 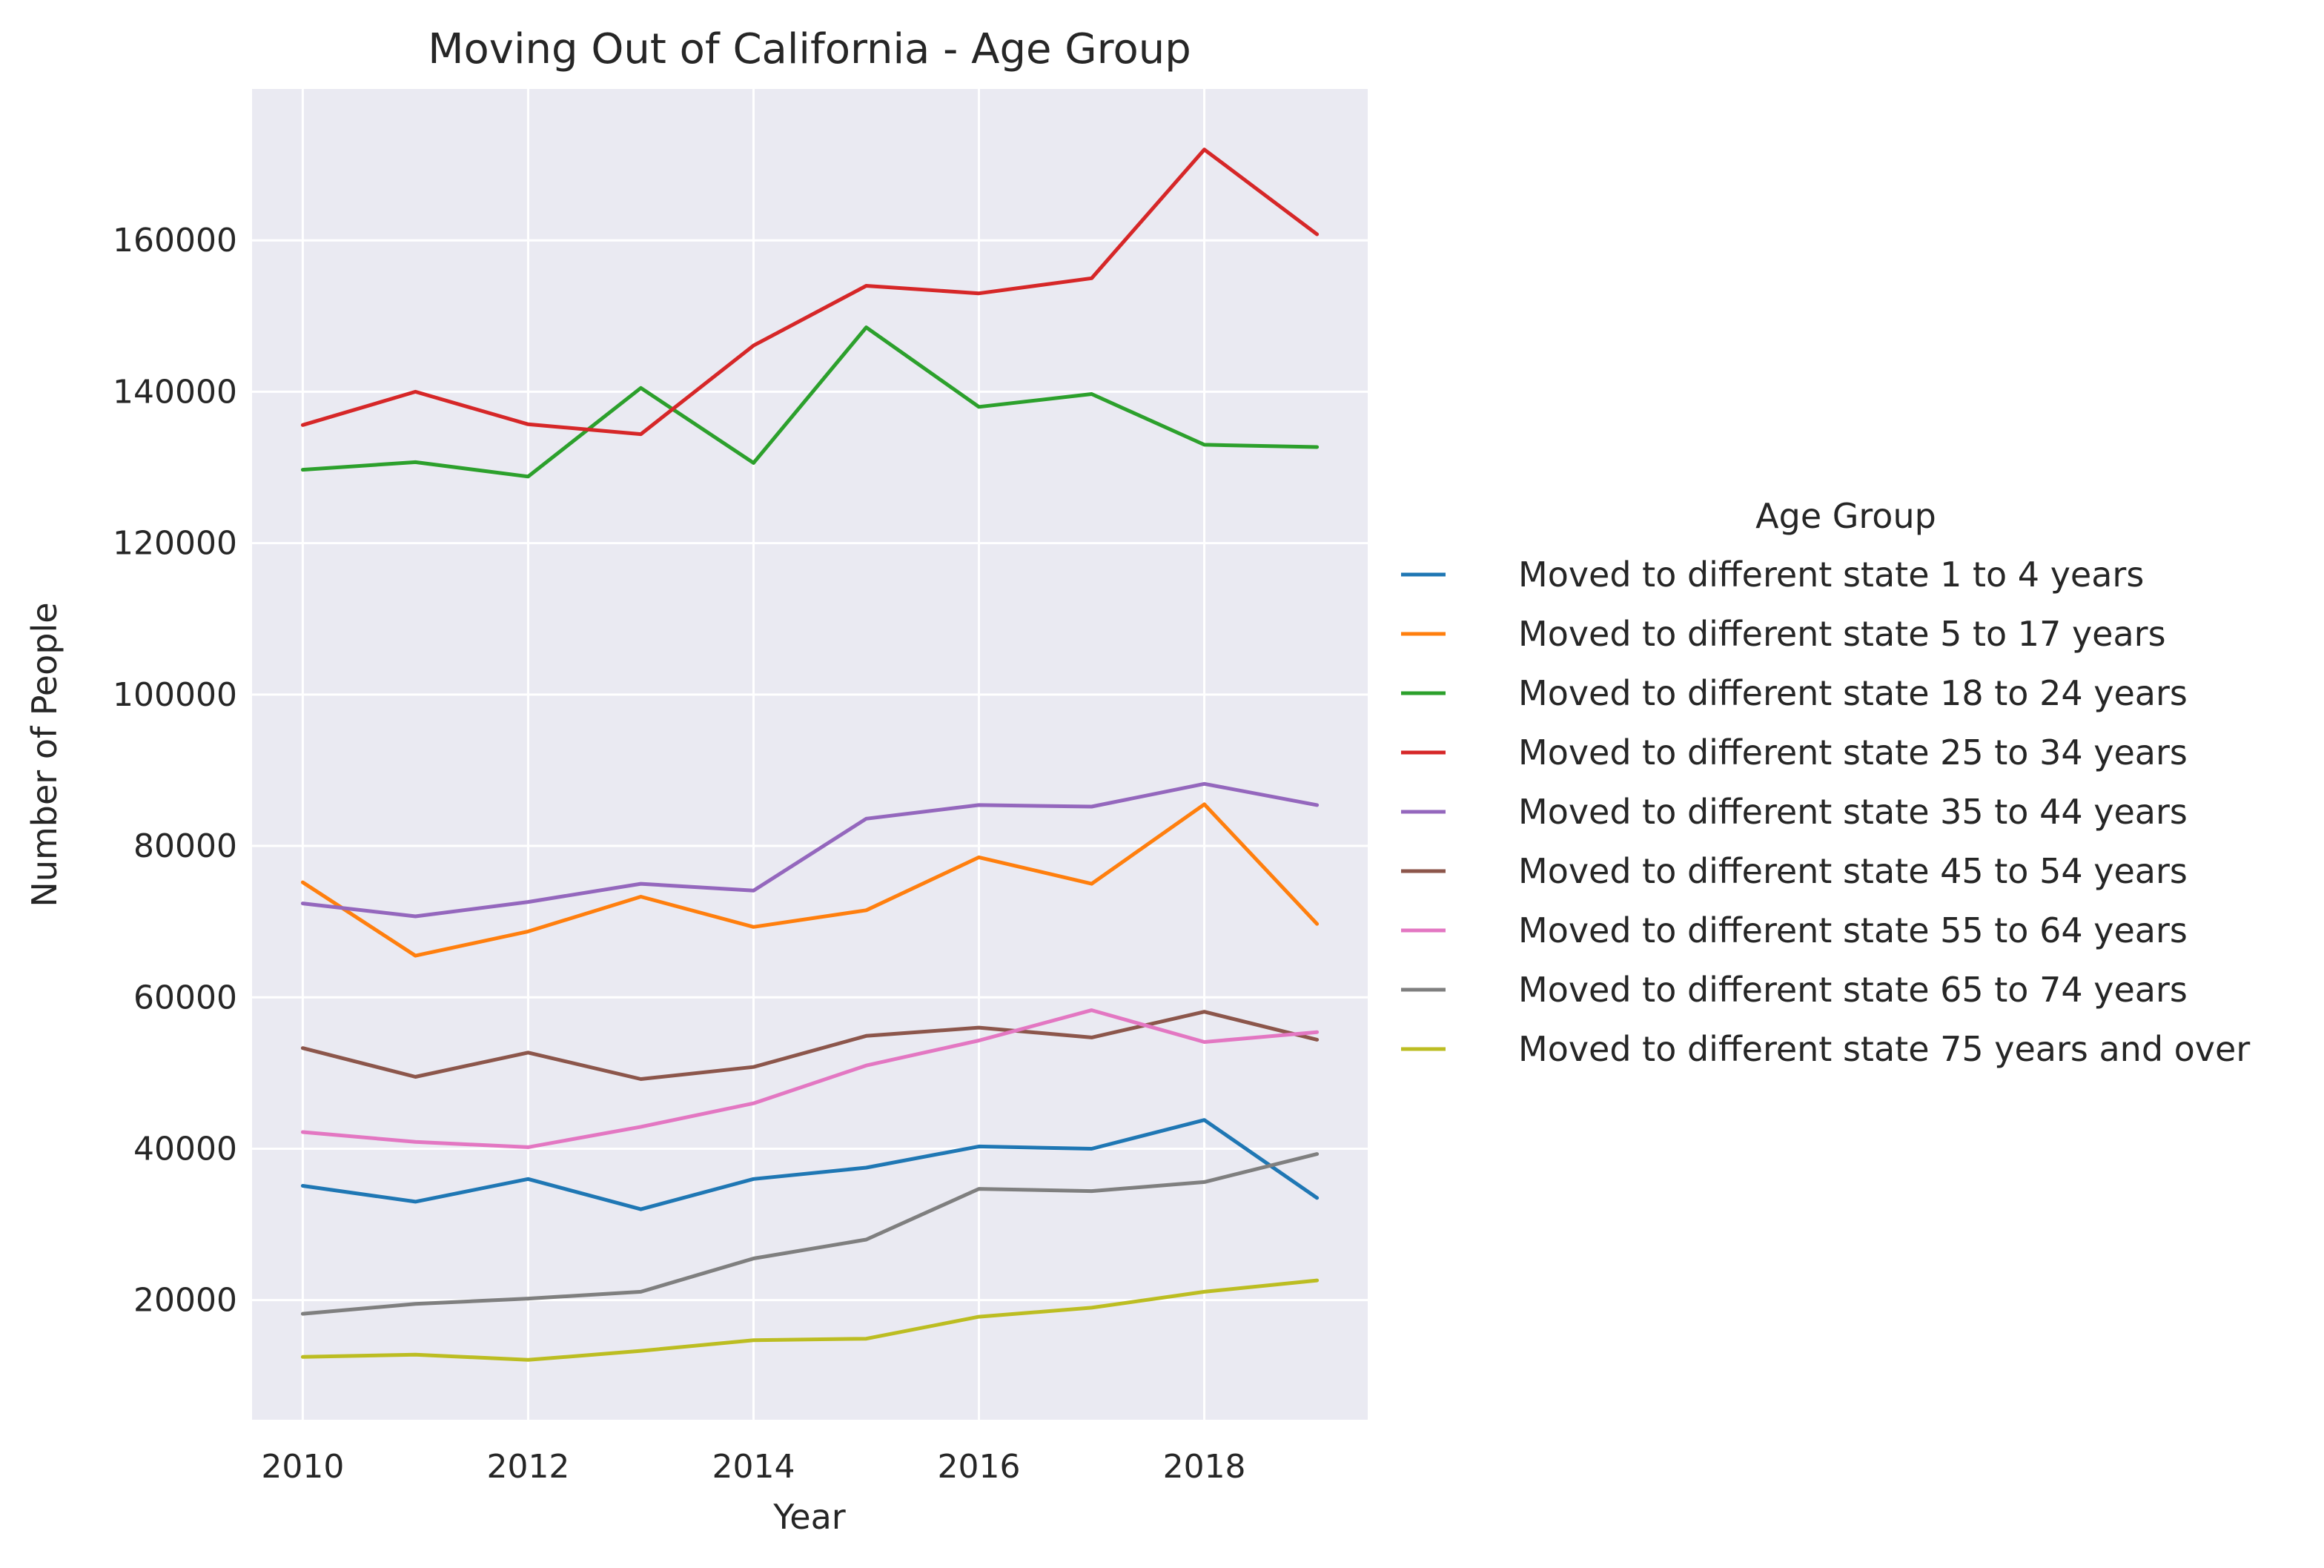 What do you see at coordinates (979, 1467) in the screenshot?
I see `x-tick-label: 2016` at bounding box center [979, 1467].